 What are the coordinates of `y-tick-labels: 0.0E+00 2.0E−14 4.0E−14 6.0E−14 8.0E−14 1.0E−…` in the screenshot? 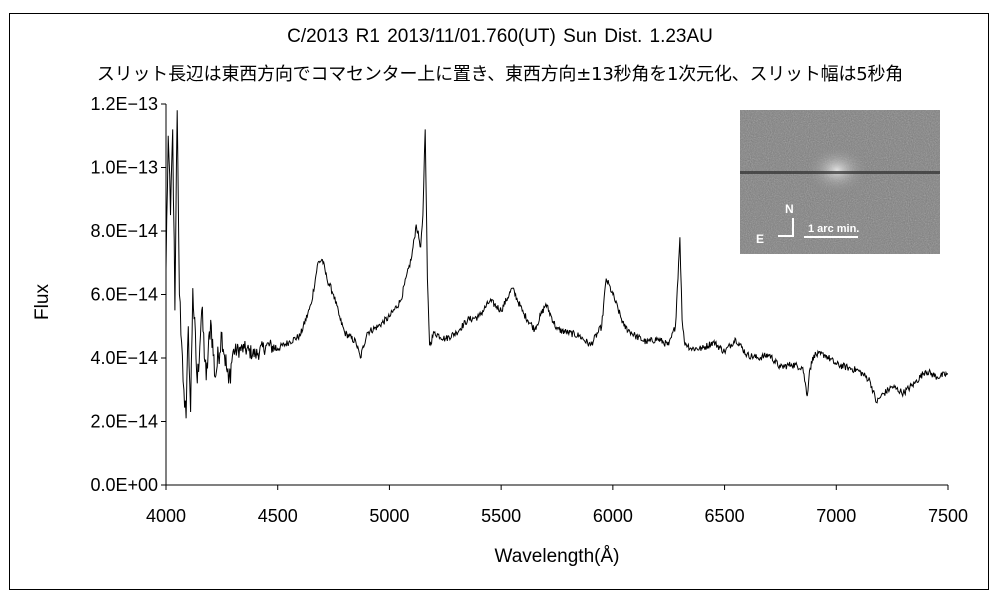 It's located at (124, 294).